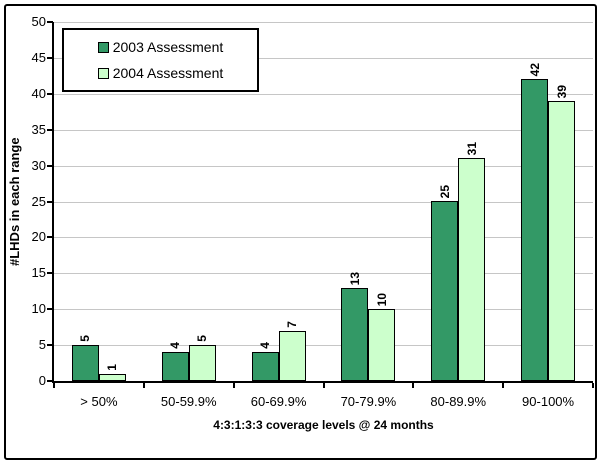 The width and height of the screenshot is (600, 463). Describe the element at coordinates (38, 93) in the screenshot. I see `y-tick-label: 40` at that location.